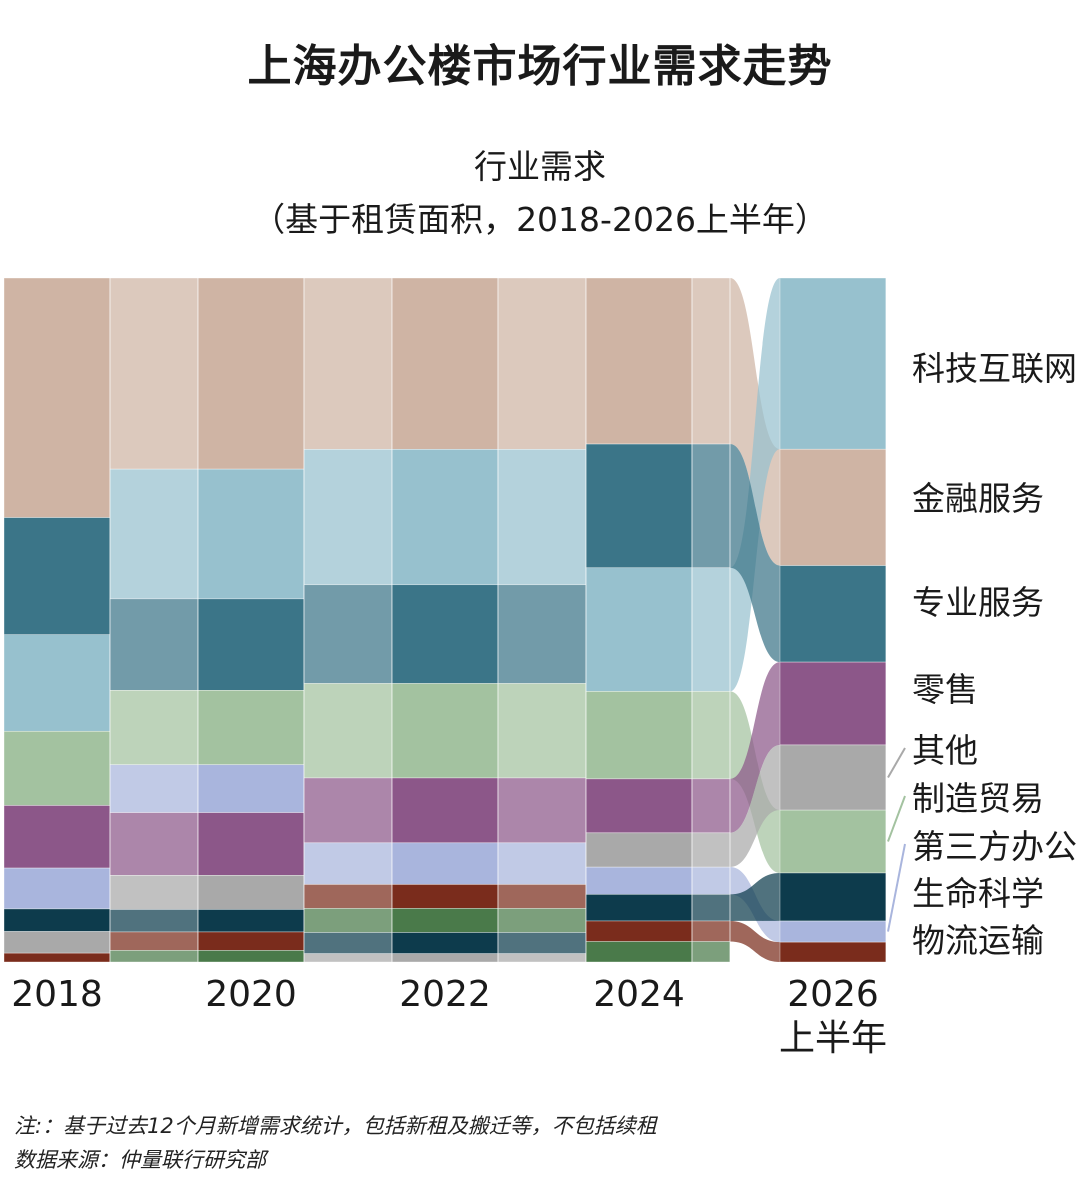 The height and width of the screenshot is (1201, 1080). Describe the element at coordinates (833, 897) in the screenshot. I see `bar-2026上半年-生命科学` at that location.